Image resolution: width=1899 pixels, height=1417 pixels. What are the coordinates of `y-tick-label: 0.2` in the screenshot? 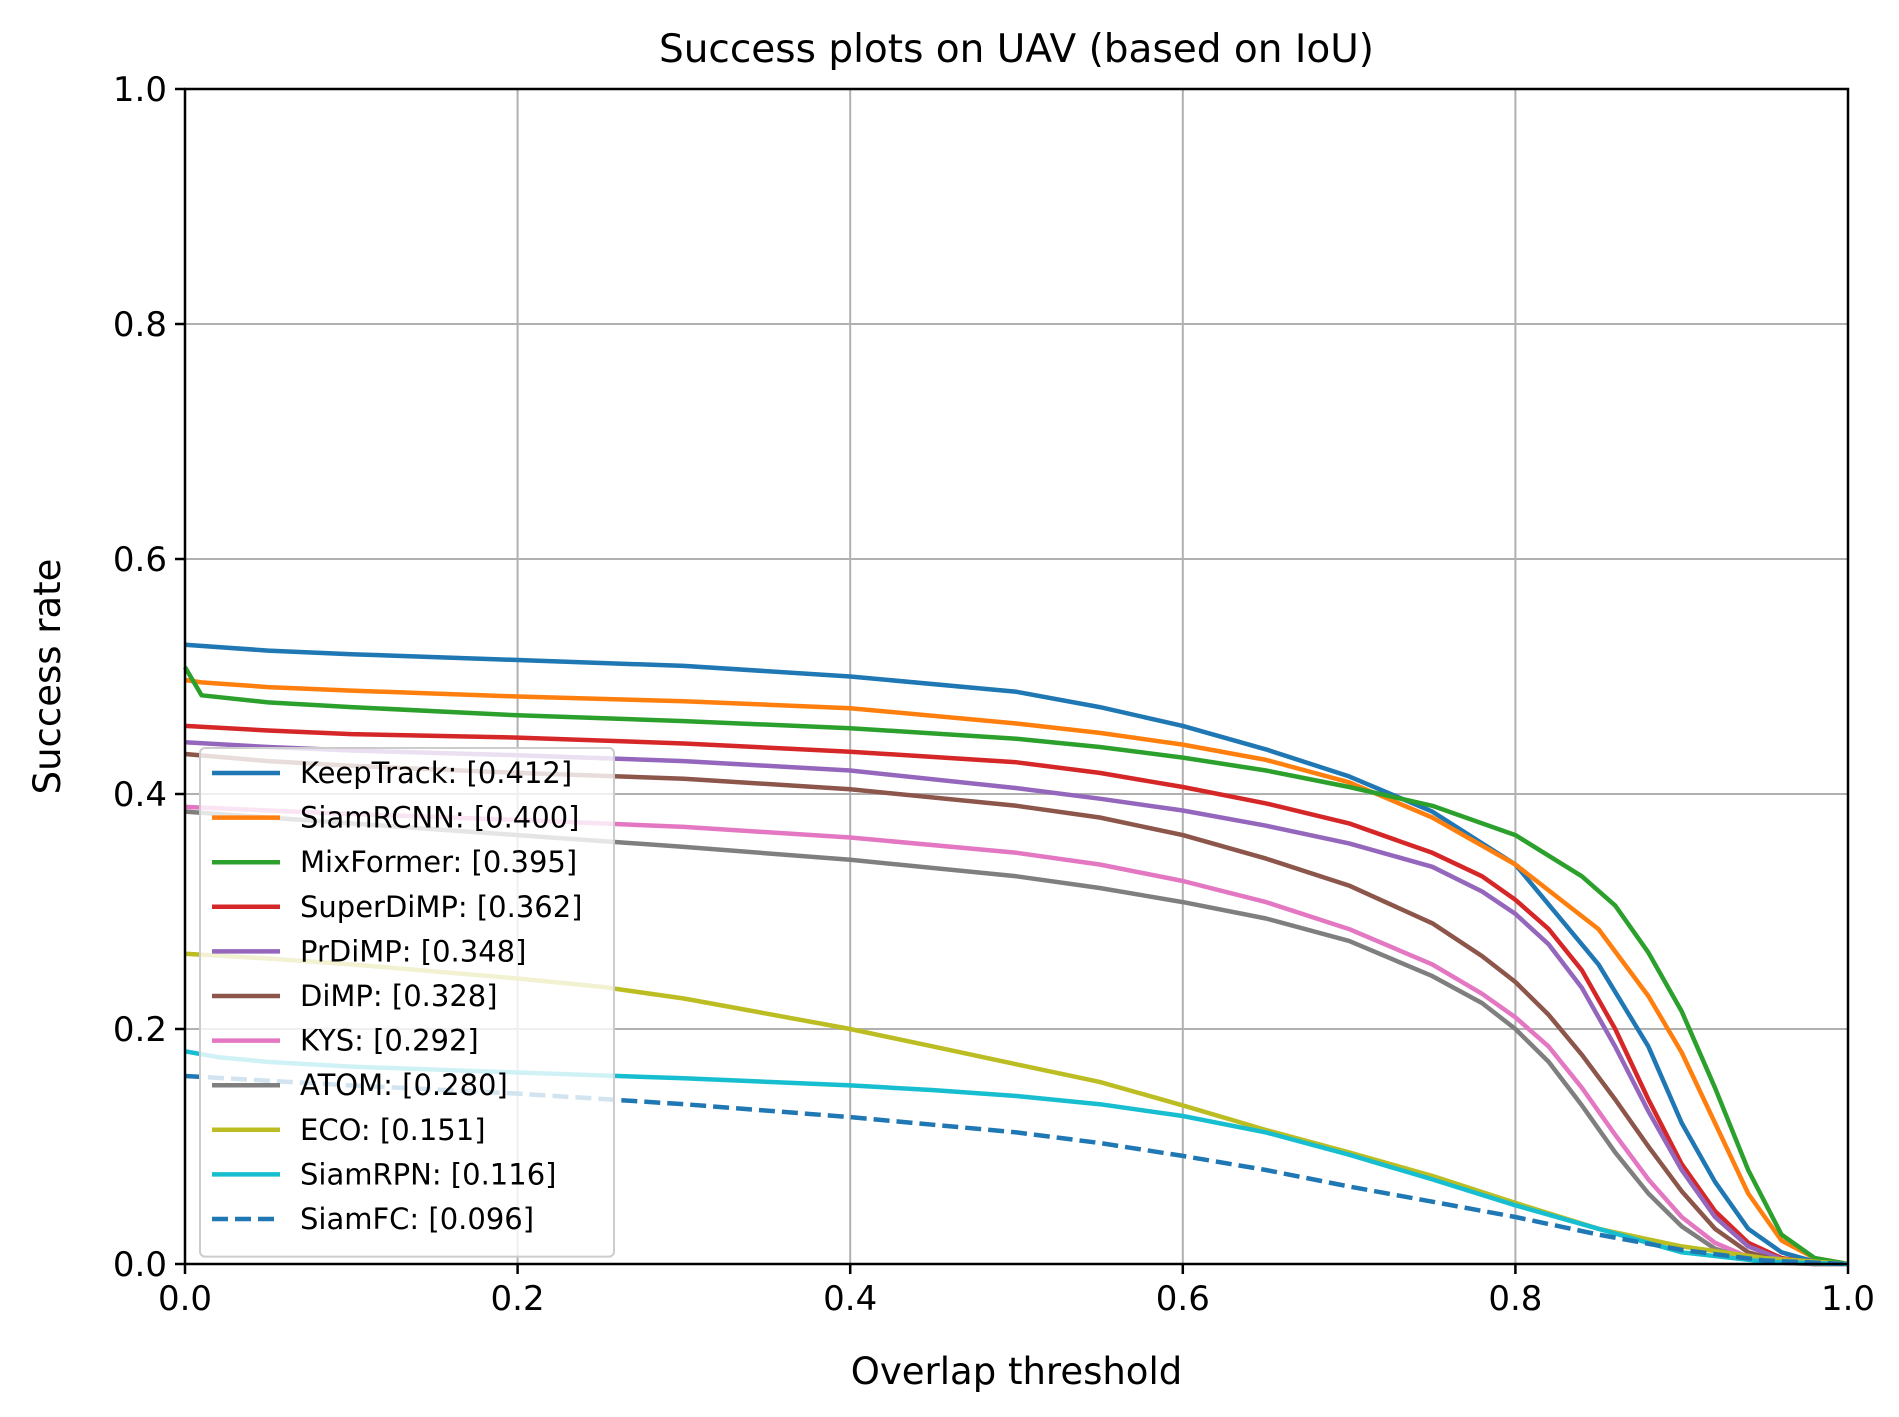 It's located at (140, 1030).